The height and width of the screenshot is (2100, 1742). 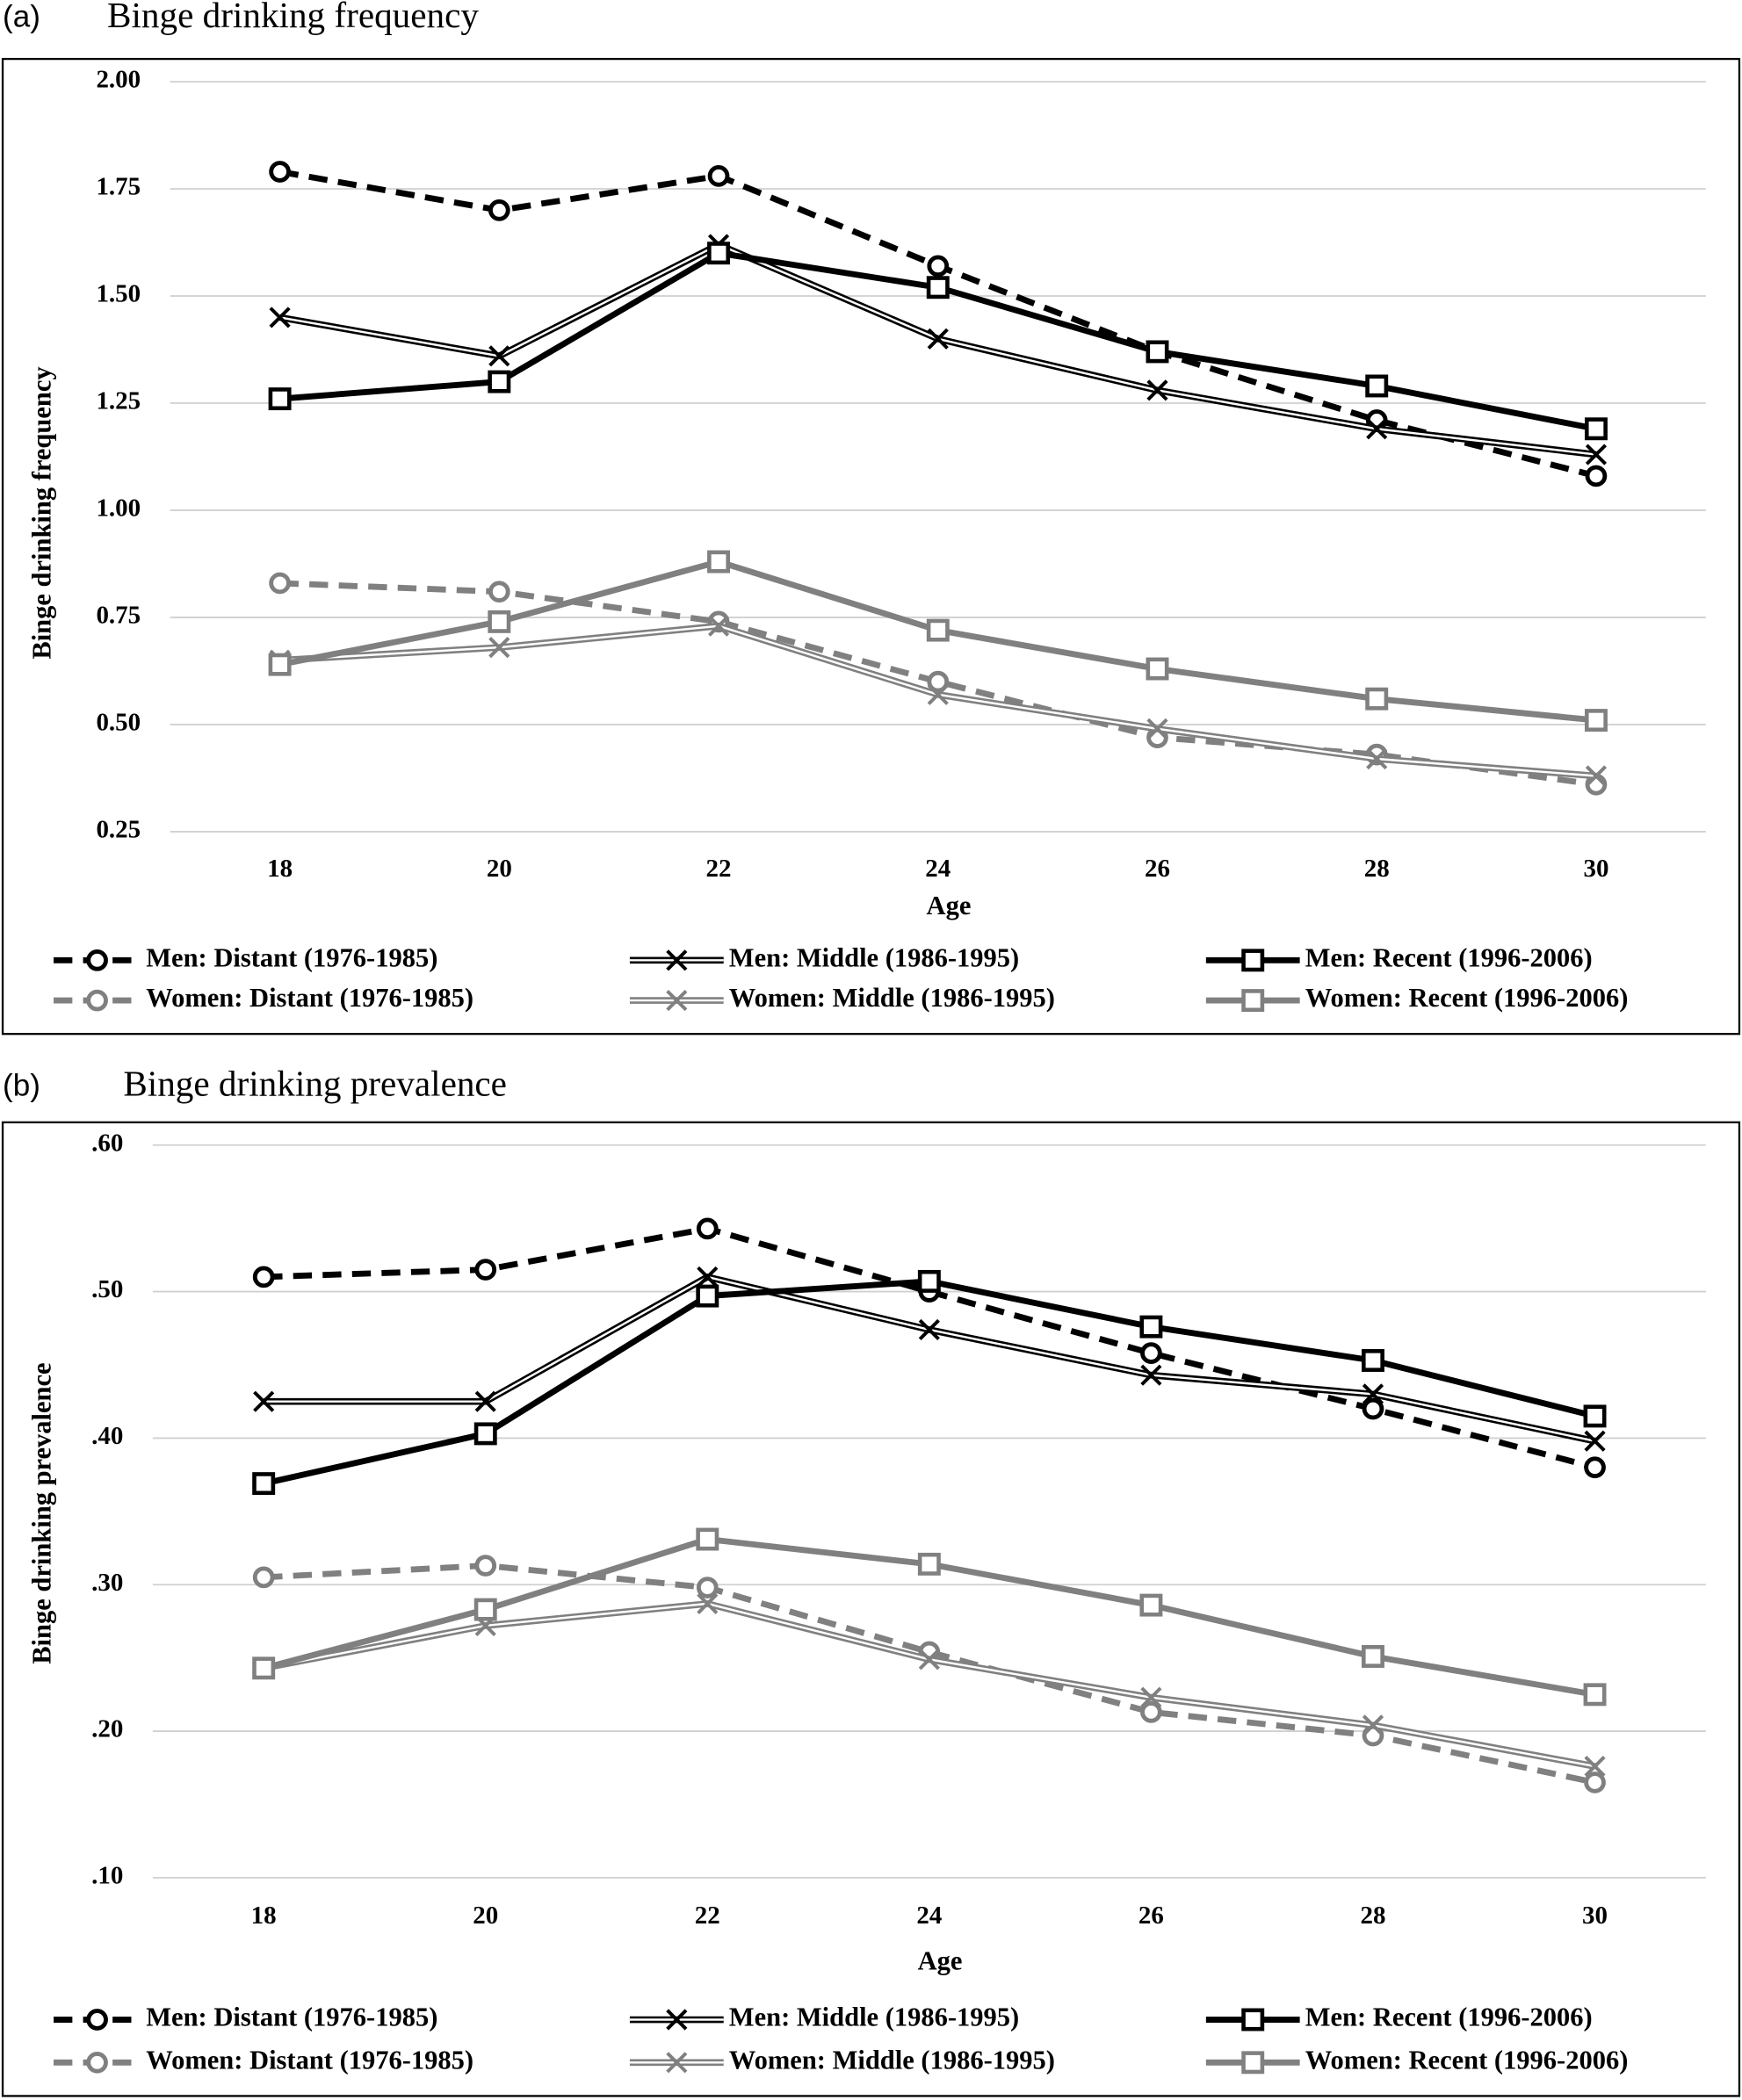 I want to click on x-tick-label: 28, so click(x=1373, y=1916).